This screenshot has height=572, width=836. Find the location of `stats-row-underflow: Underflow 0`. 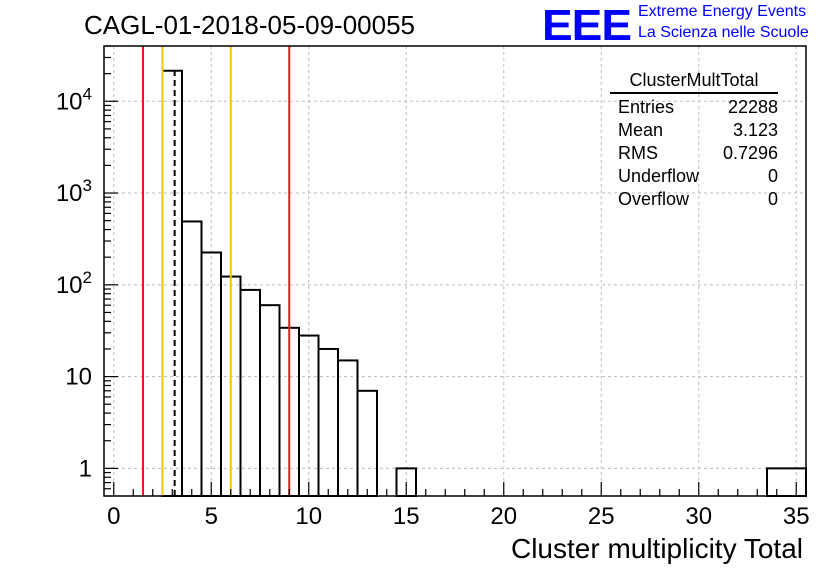

stats-row-underflow: Underflow 0 is located at coordinates (694, 176).